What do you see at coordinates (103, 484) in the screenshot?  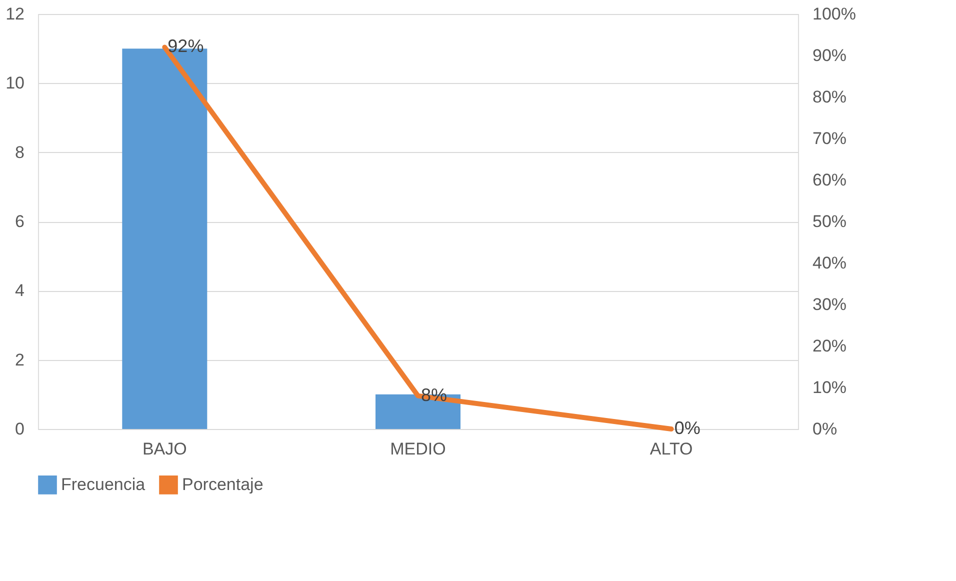 I see `legend-label: Frecuencia` at bounding box center [103, 484].